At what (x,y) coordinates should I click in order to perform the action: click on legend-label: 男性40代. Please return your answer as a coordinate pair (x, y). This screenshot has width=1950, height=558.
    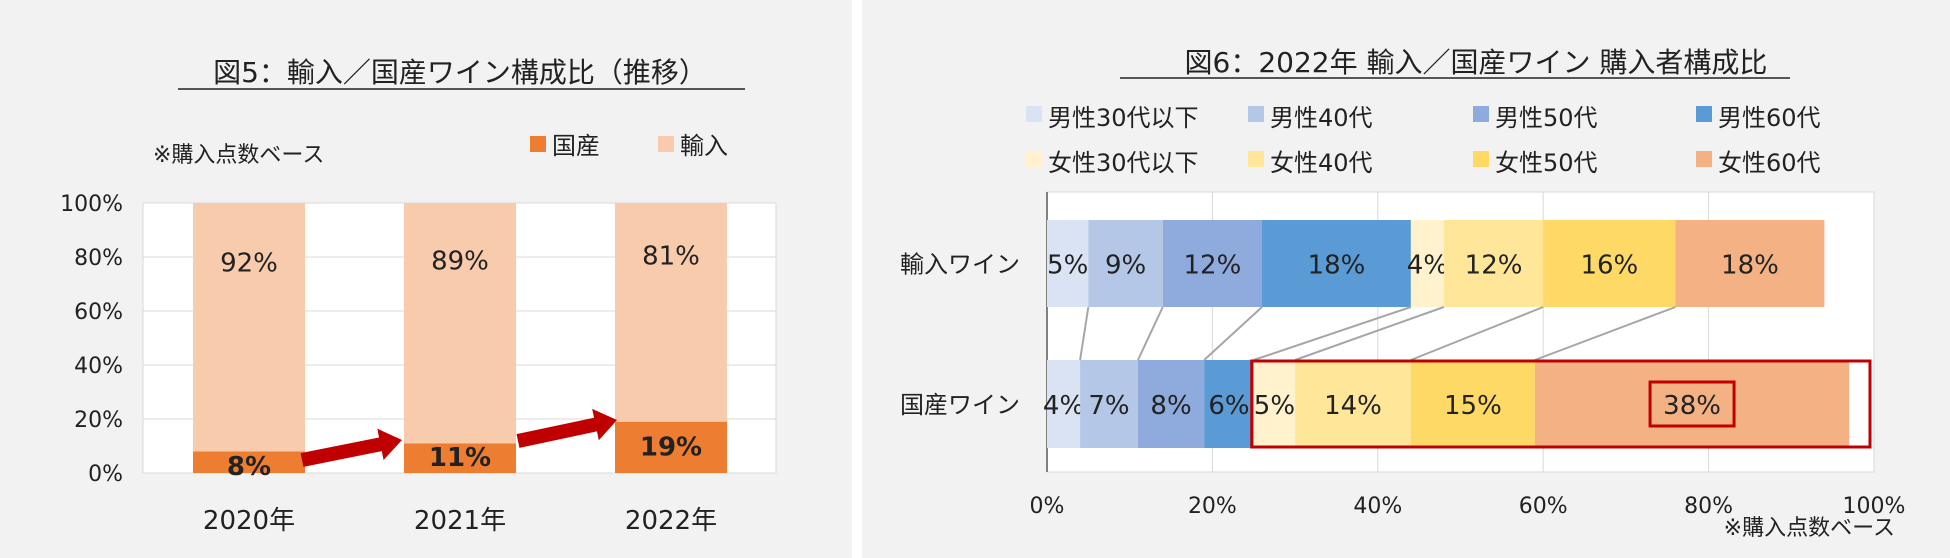
    Looking at the image, I should click on (1321, 118).